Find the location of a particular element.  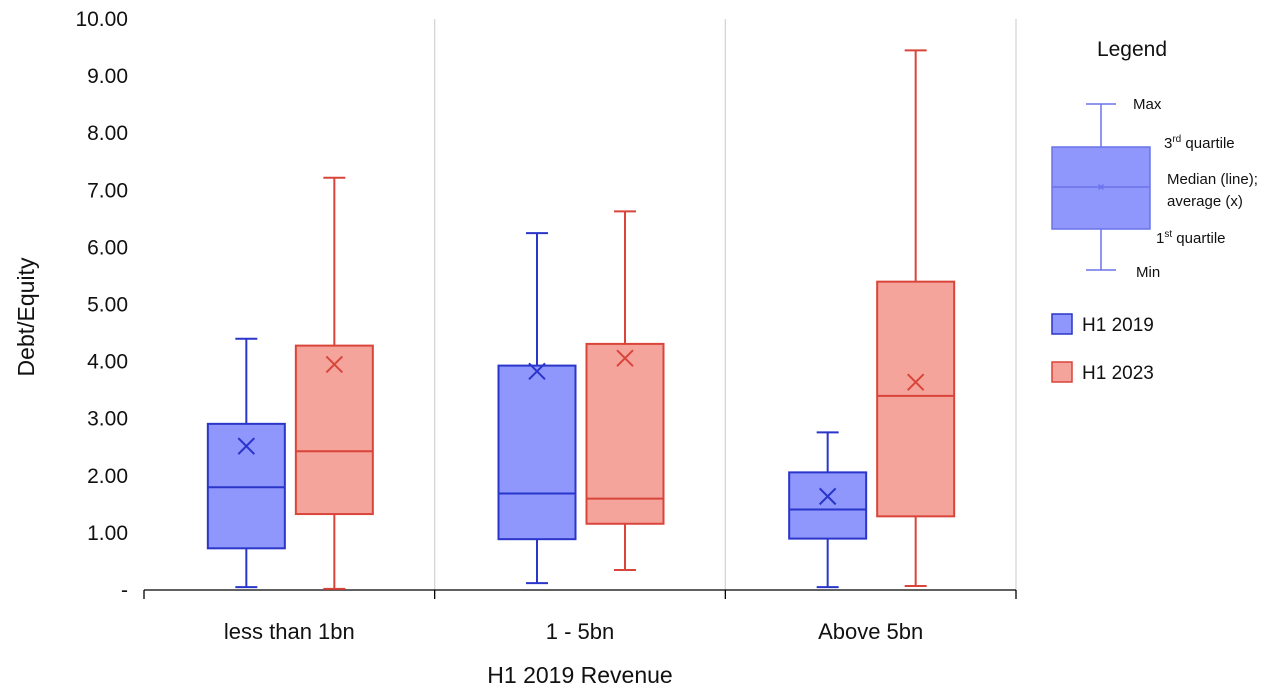

axes is located at coordinates (580, 594).